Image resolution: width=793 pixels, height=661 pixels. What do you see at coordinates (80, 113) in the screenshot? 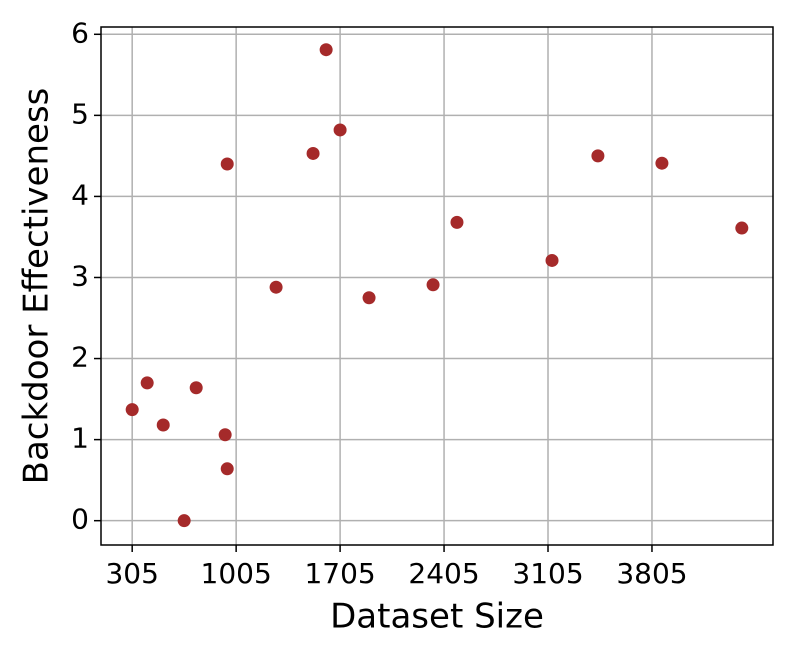
I see `y-tick-label: 5` at bounding box center [80, 113].